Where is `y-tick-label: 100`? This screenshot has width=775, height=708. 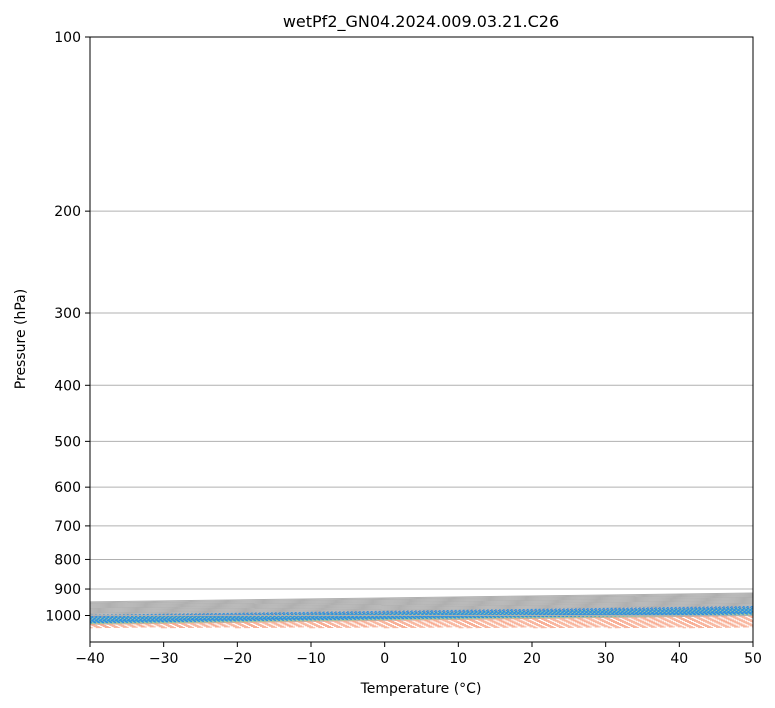
y-tick-label: 100 is located at coordinates (67, 38).